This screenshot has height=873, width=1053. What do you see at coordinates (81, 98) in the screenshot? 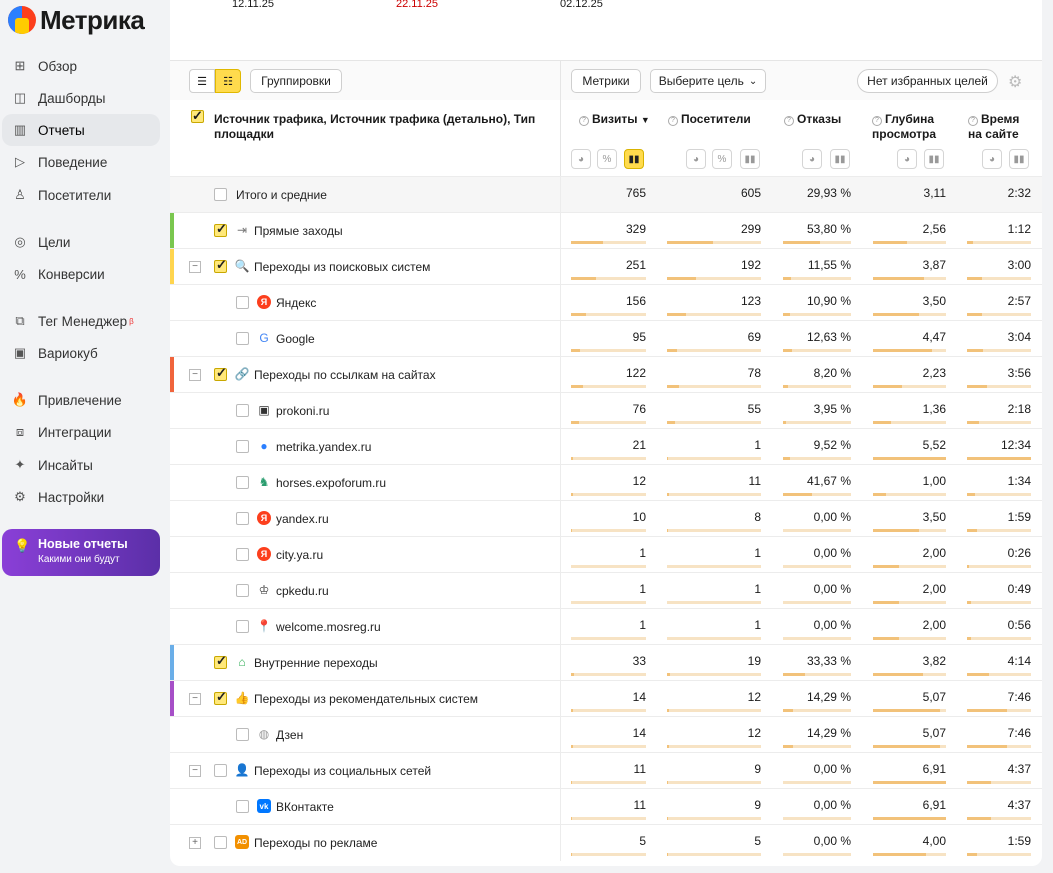
I see `sidebar-item-1: ◫ Дашборды` at bounding box center [81, 98].